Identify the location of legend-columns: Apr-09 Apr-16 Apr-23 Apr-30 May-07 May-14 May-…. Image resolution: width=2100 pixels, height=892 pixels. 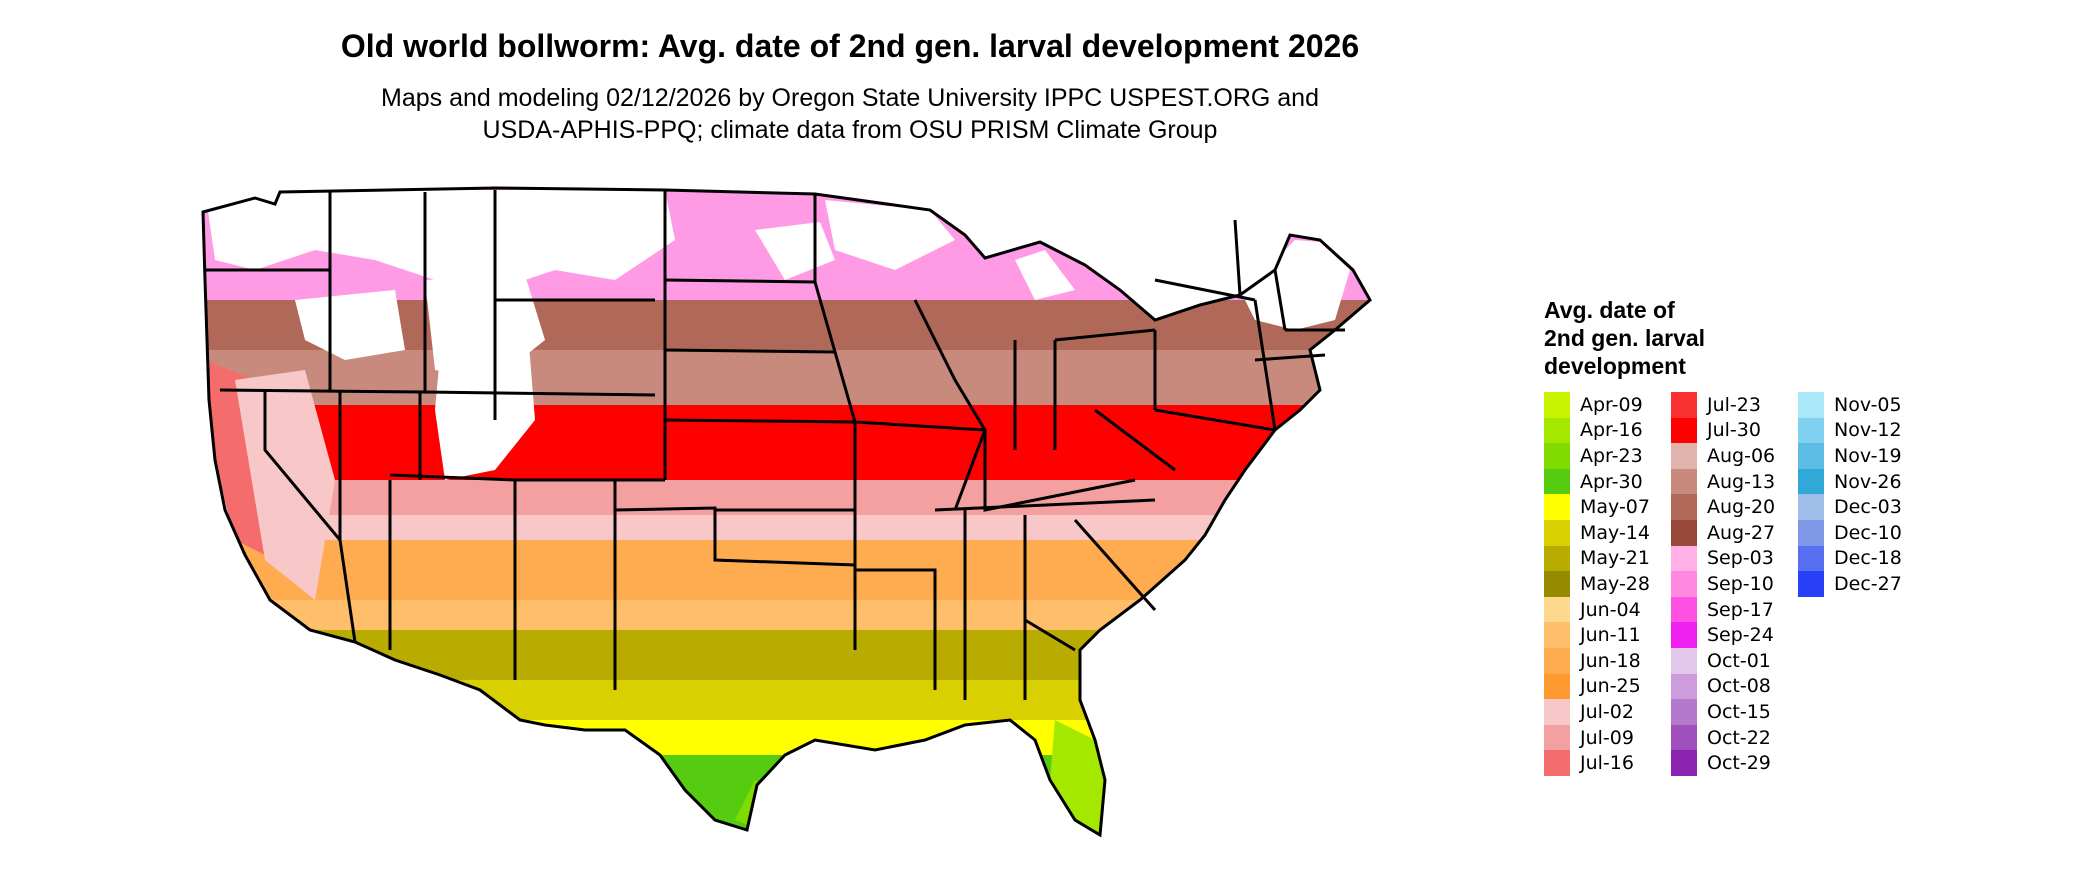
(1734, 584).